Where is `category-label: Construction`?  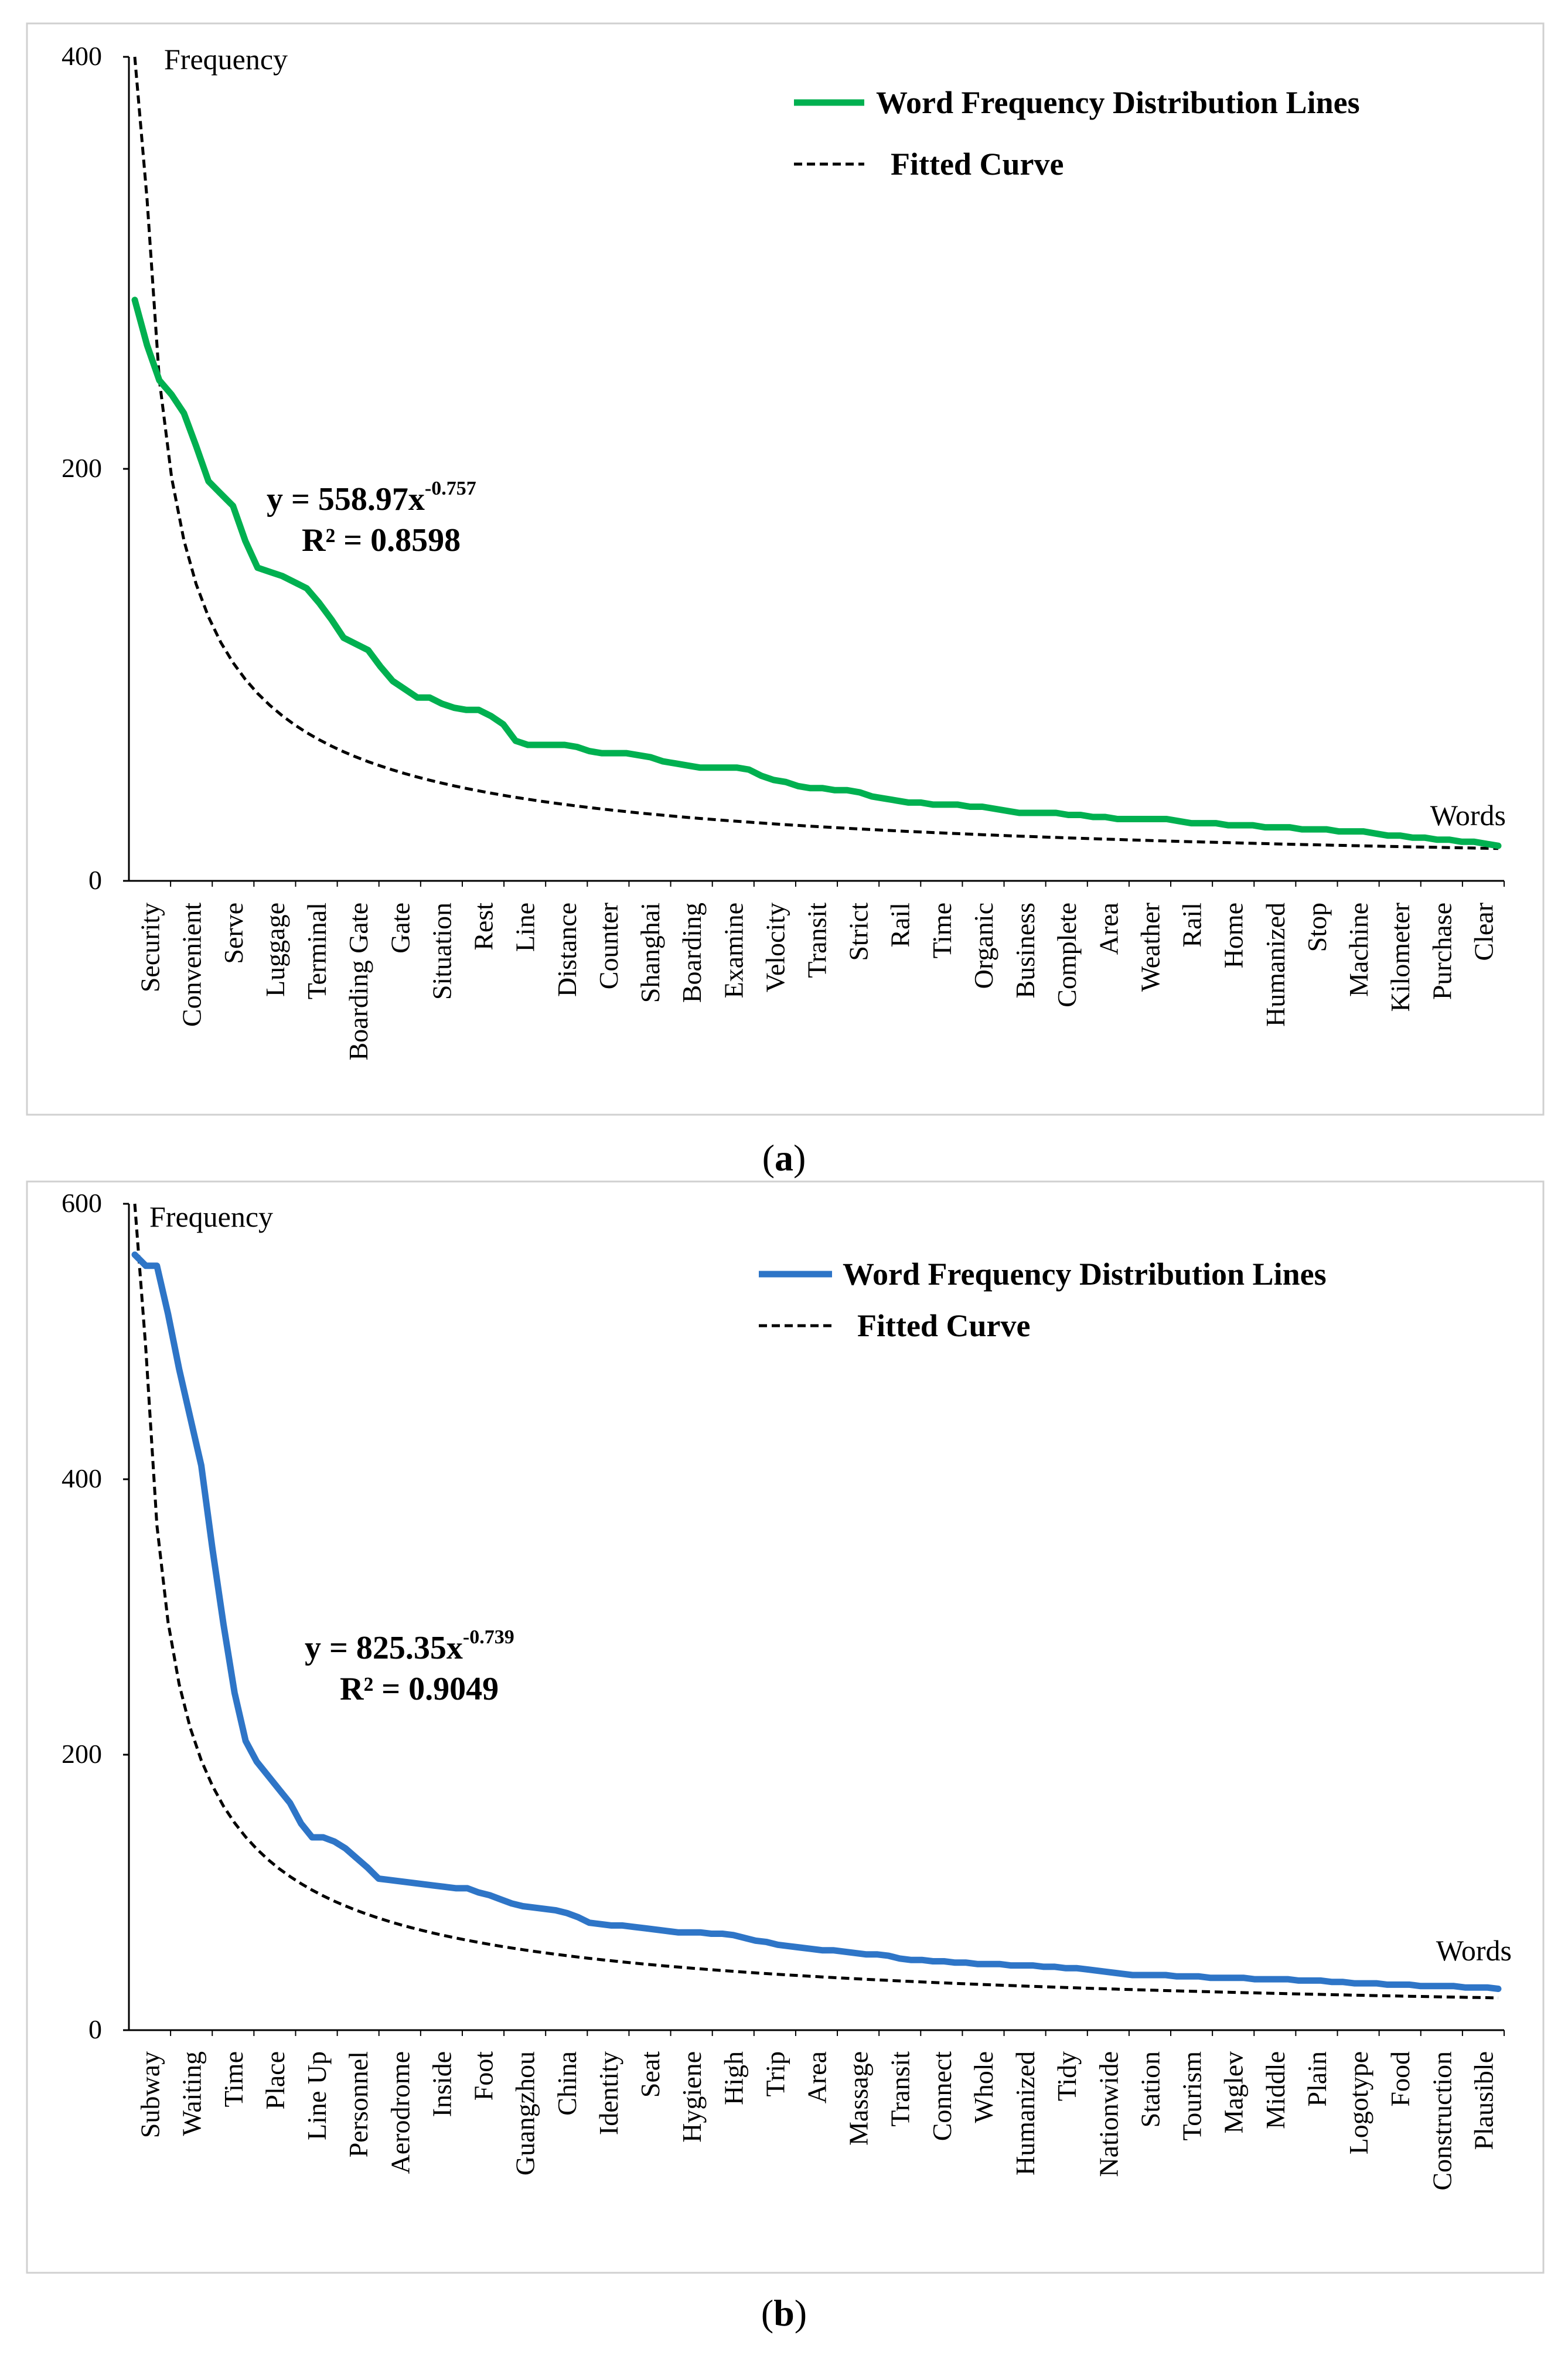 category-label: Construction is located at coordinates (1442, 2121).